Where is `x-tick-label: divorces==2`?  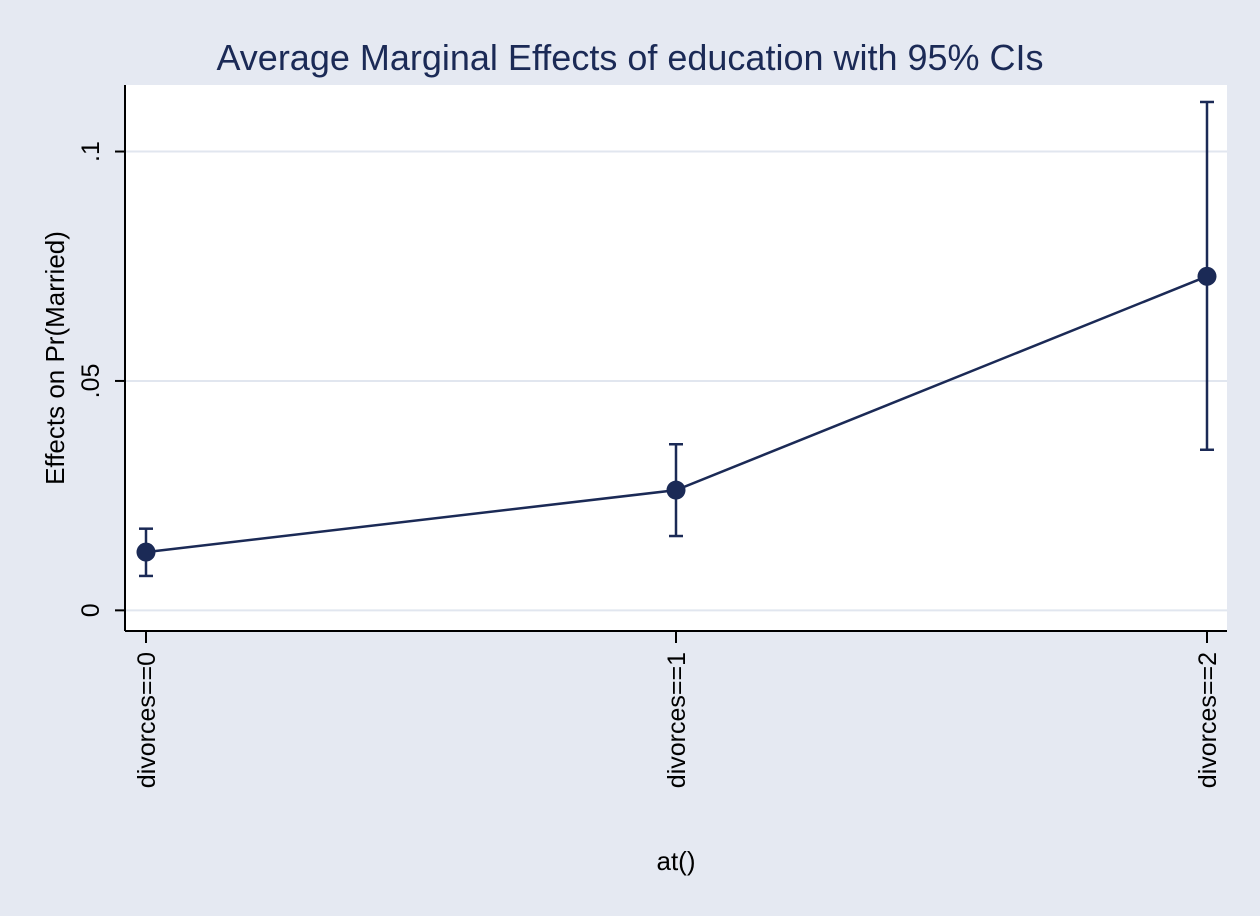 x-tick-label: divorces==2 is located at coordinates (1208, 720).